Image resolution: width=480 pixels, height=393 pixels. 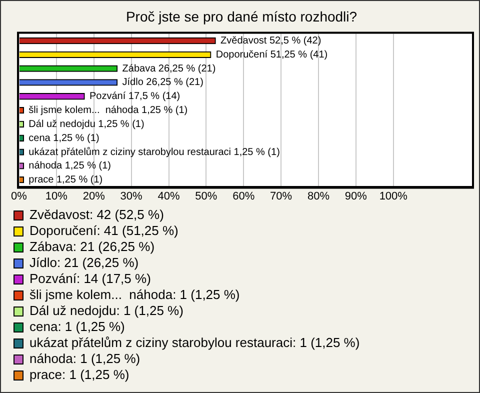 I want to click on chart-title: Proč jste se pro dané místo rozhodli?, so click(x=242, y=16).